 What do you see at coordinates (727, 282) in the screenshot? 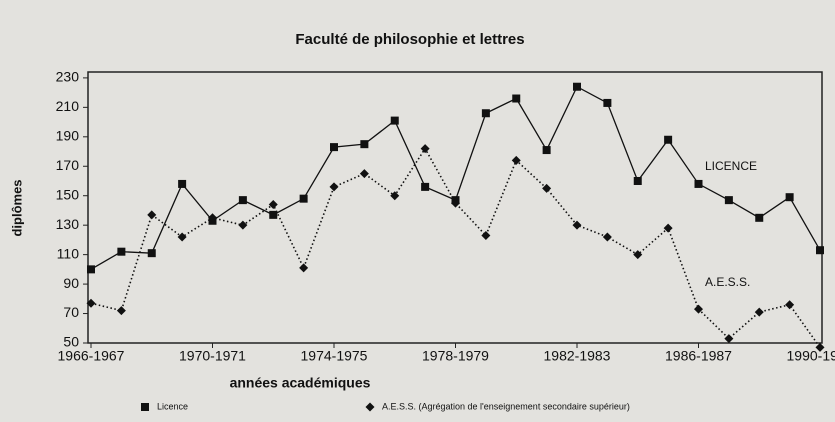
I see `annotation: A.E.S.S.` at bounding box center [727, 282].